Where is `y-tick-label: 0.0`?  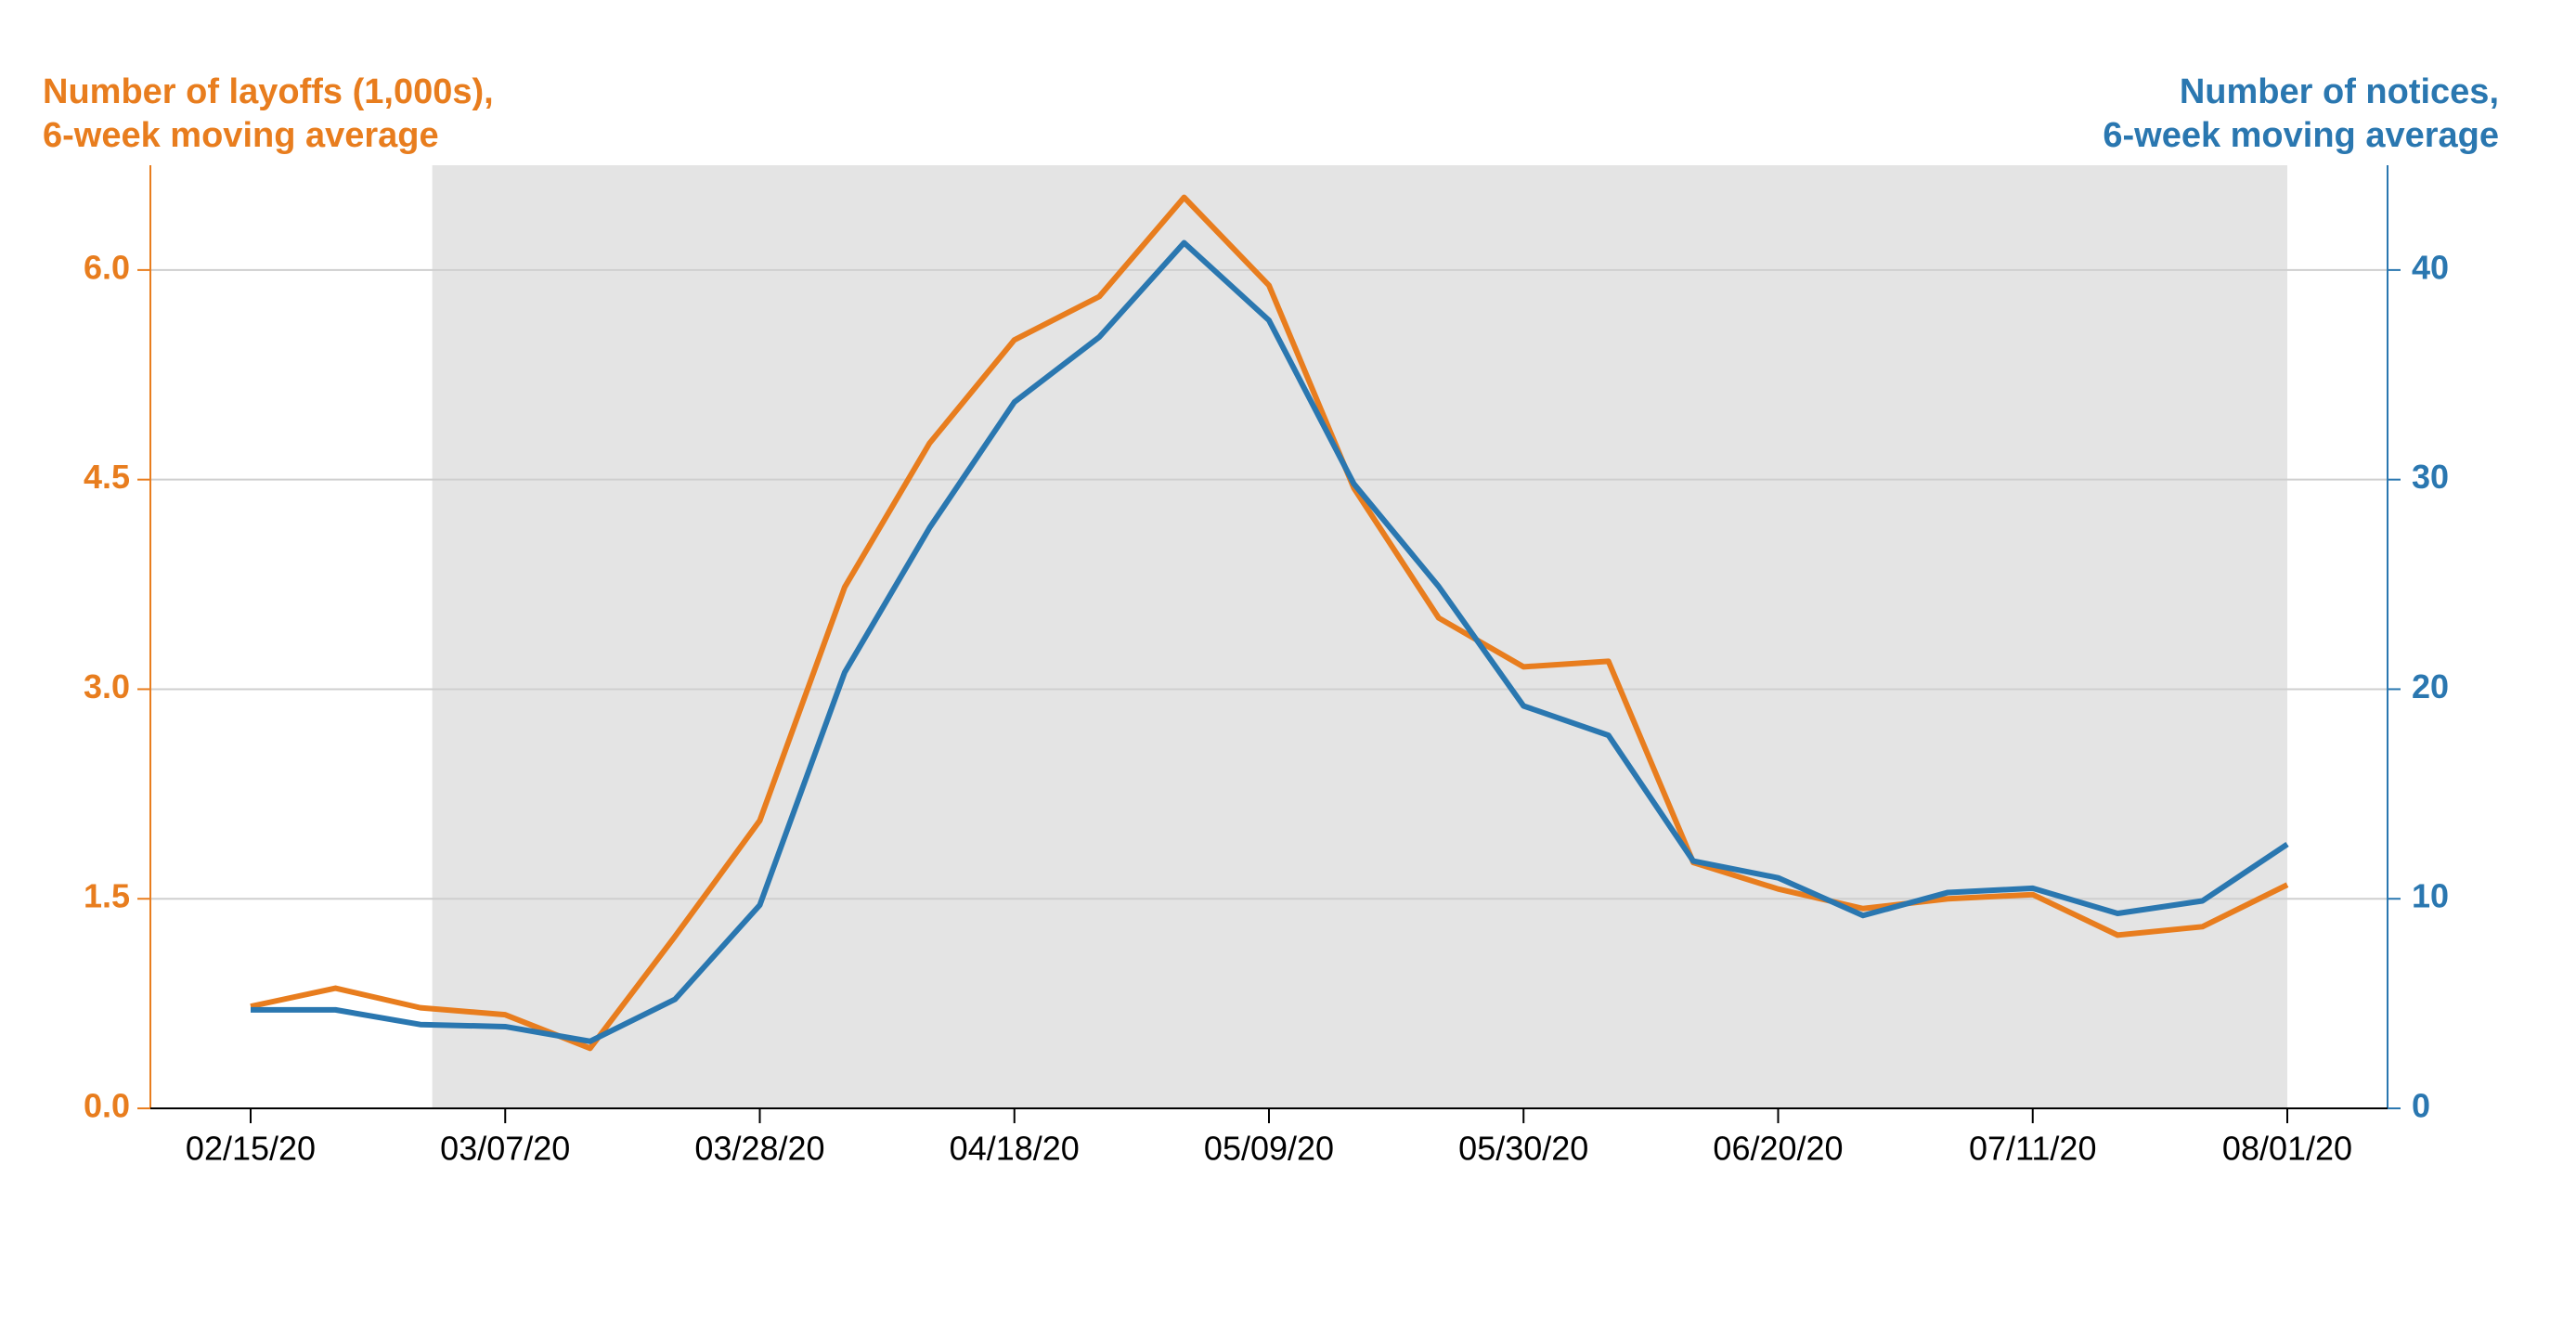 y-tick-label: 0.0 is located at coordinates (107, 1106).